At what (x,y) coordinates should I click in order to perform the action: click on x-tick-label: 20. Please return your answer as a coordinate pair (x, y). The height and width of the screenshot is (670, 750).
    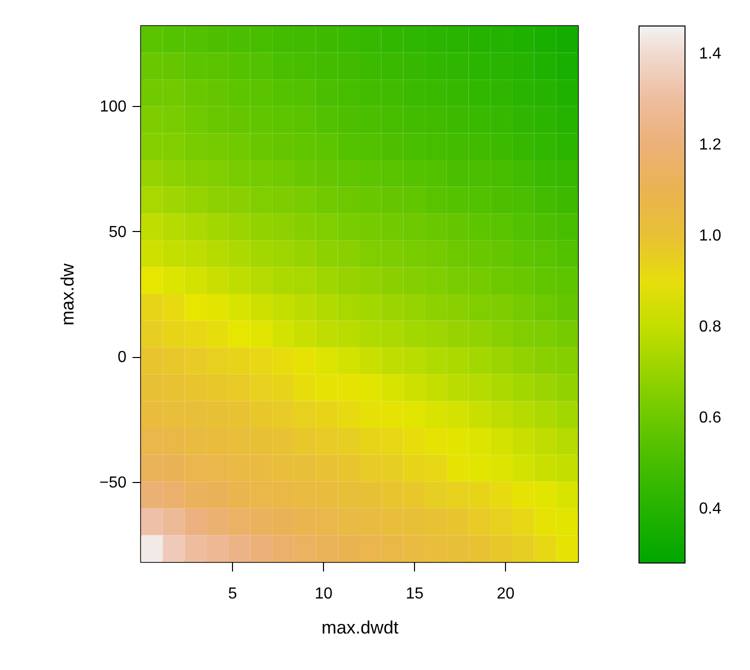
    Looking at the image, I should click on (505, 594).